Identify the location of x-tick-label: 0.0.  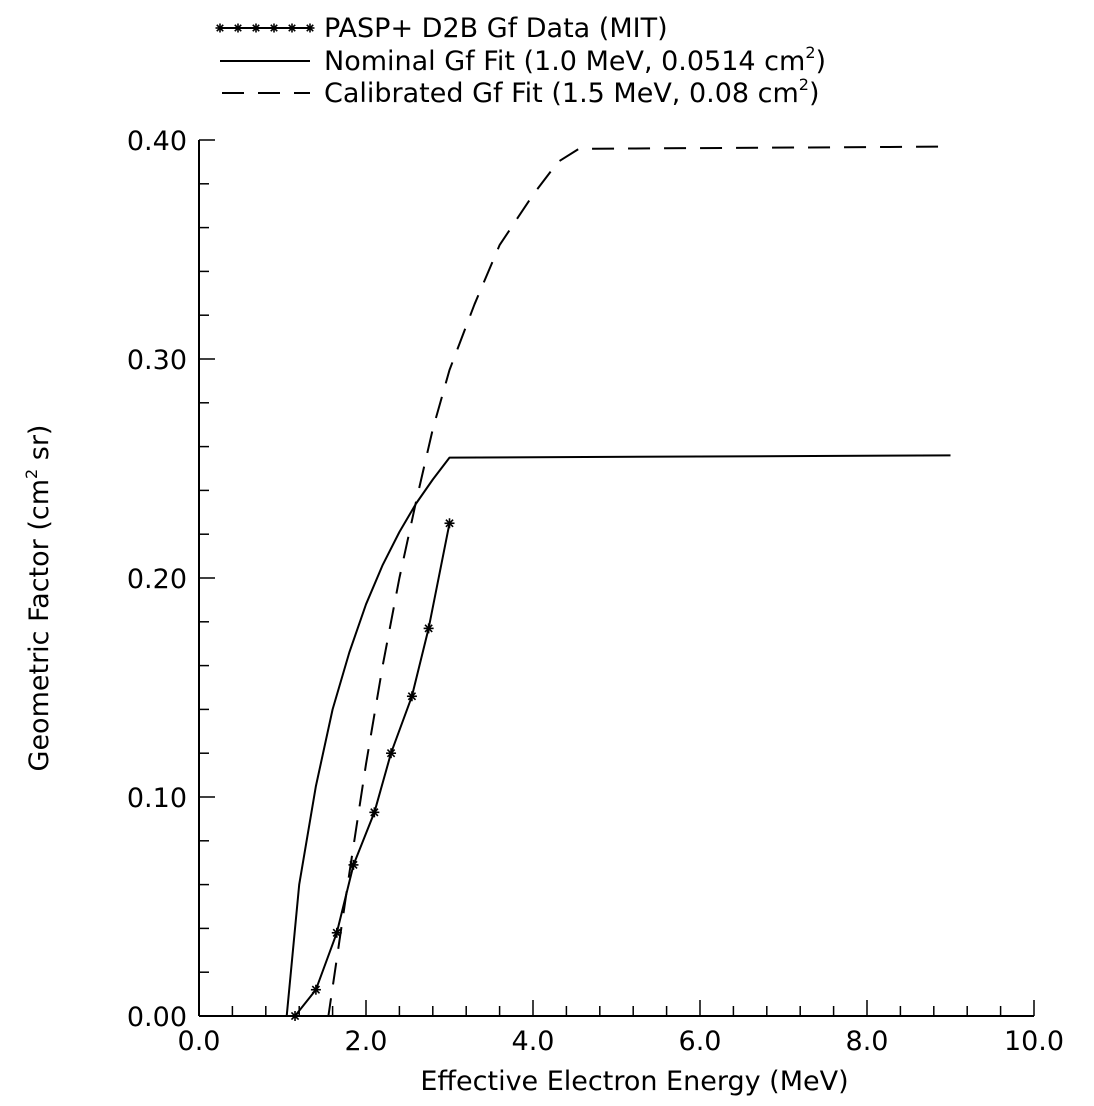
(199, 1041).